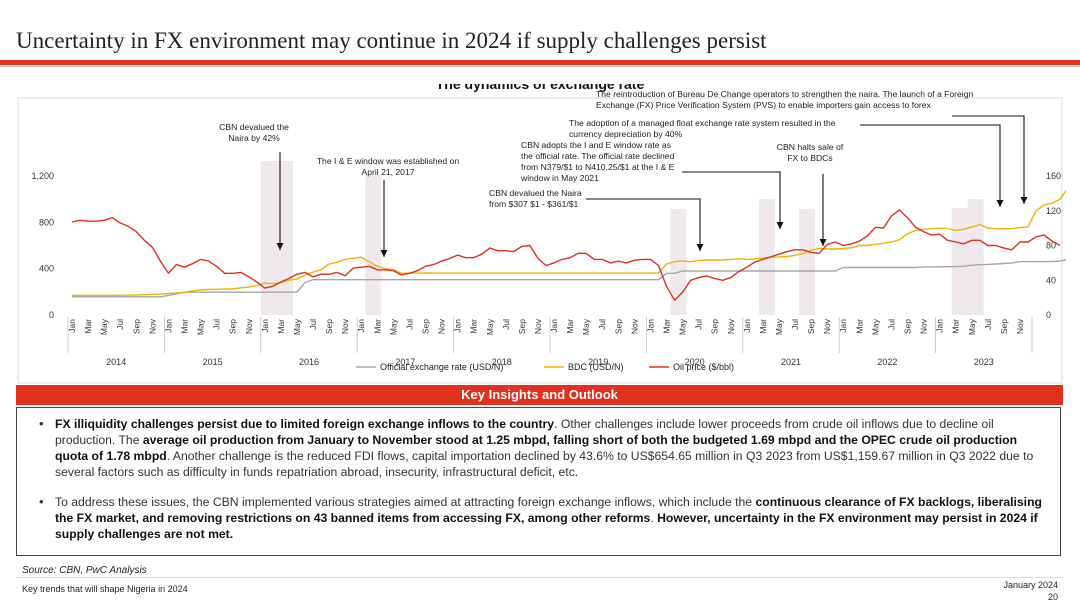 The width and height of the screenshot is (1080, 608). I want to click on year-label: 2014, so click(116, 362).